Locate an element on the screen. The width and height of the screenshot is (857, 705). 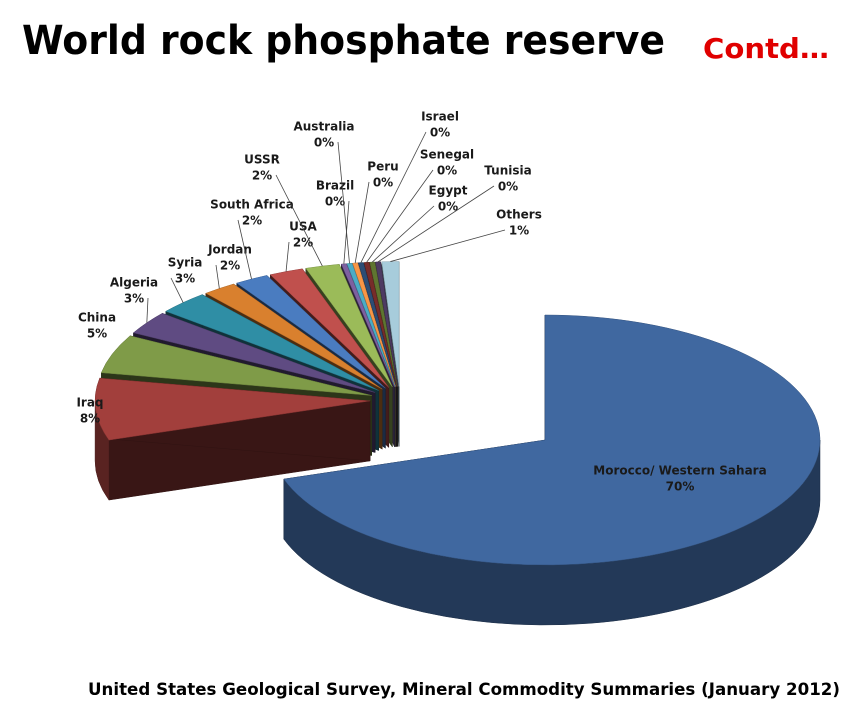
data-label-name: Morocco/ Western Sahara is located at coordinates (679, 471).